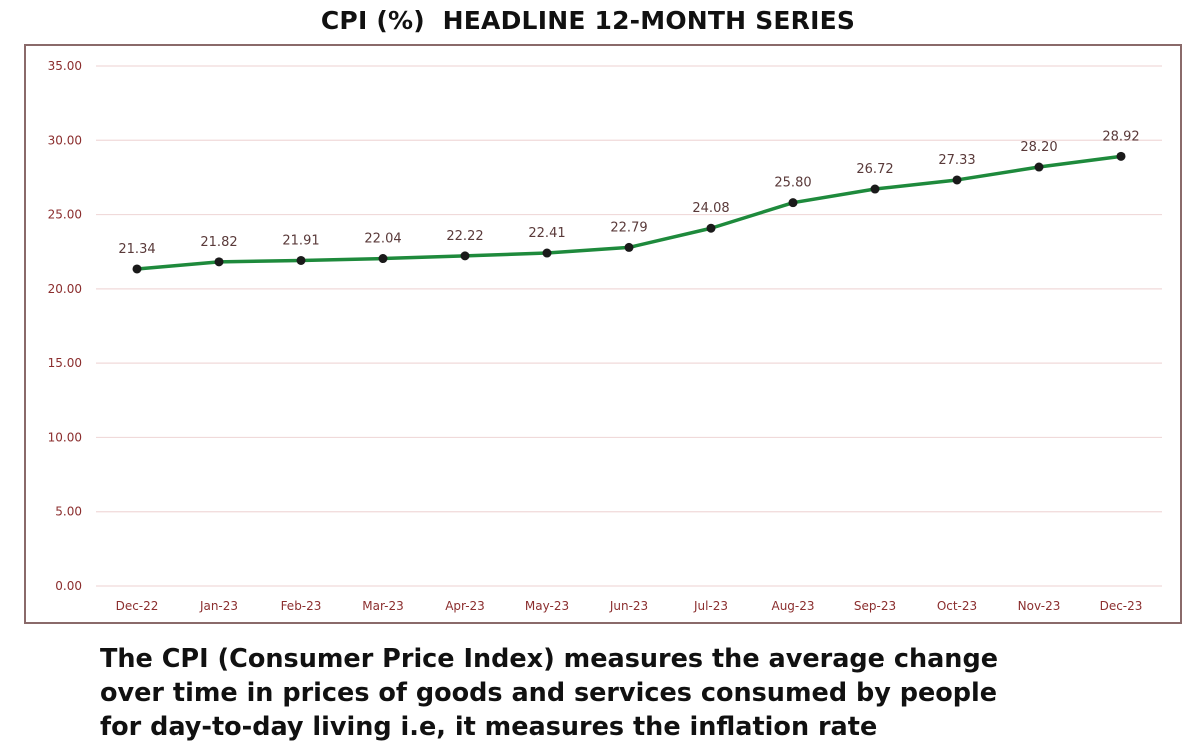  I want to click on series-cpi, so click(629, 212).